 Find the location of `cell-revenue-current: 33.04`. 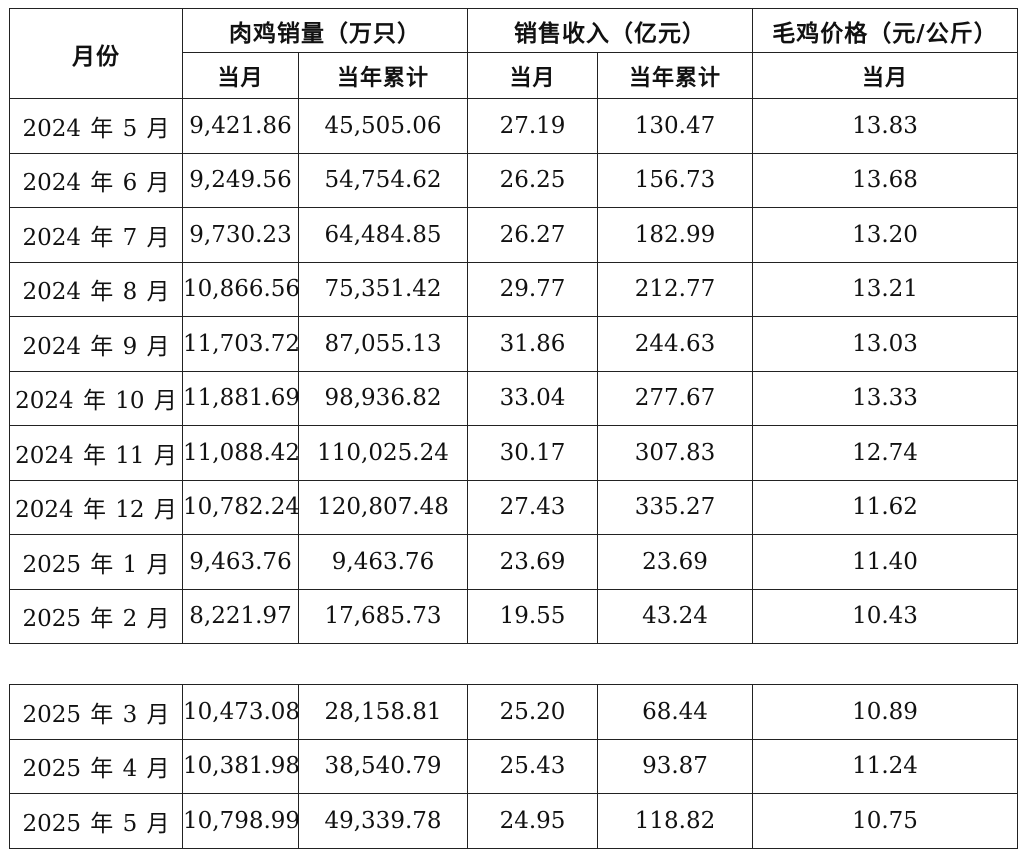

cell-revenue-current: 33.04 is located at coordinates (532, 398).